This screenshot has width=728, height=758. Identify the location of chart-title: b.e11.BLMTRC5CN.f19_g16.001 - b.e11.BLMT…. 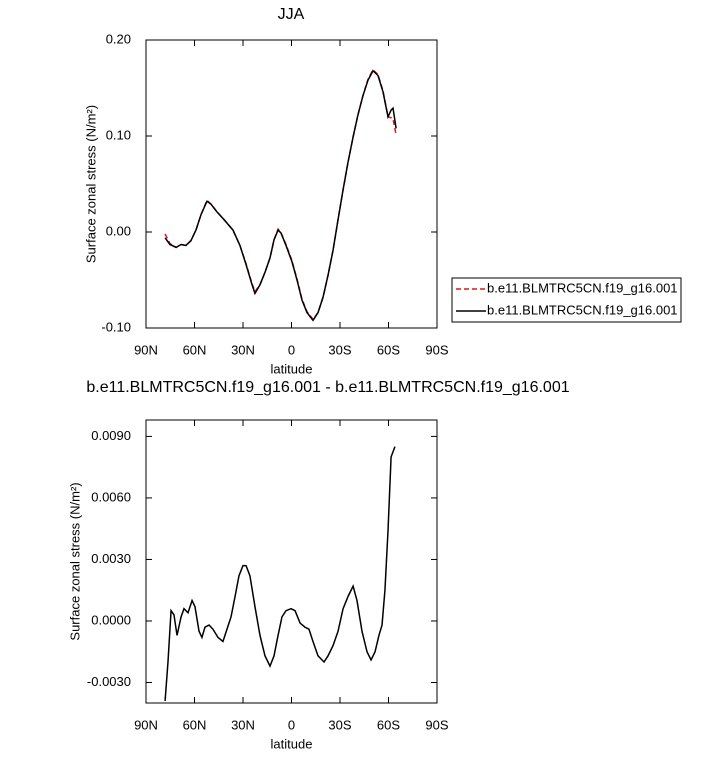
(327, 387).